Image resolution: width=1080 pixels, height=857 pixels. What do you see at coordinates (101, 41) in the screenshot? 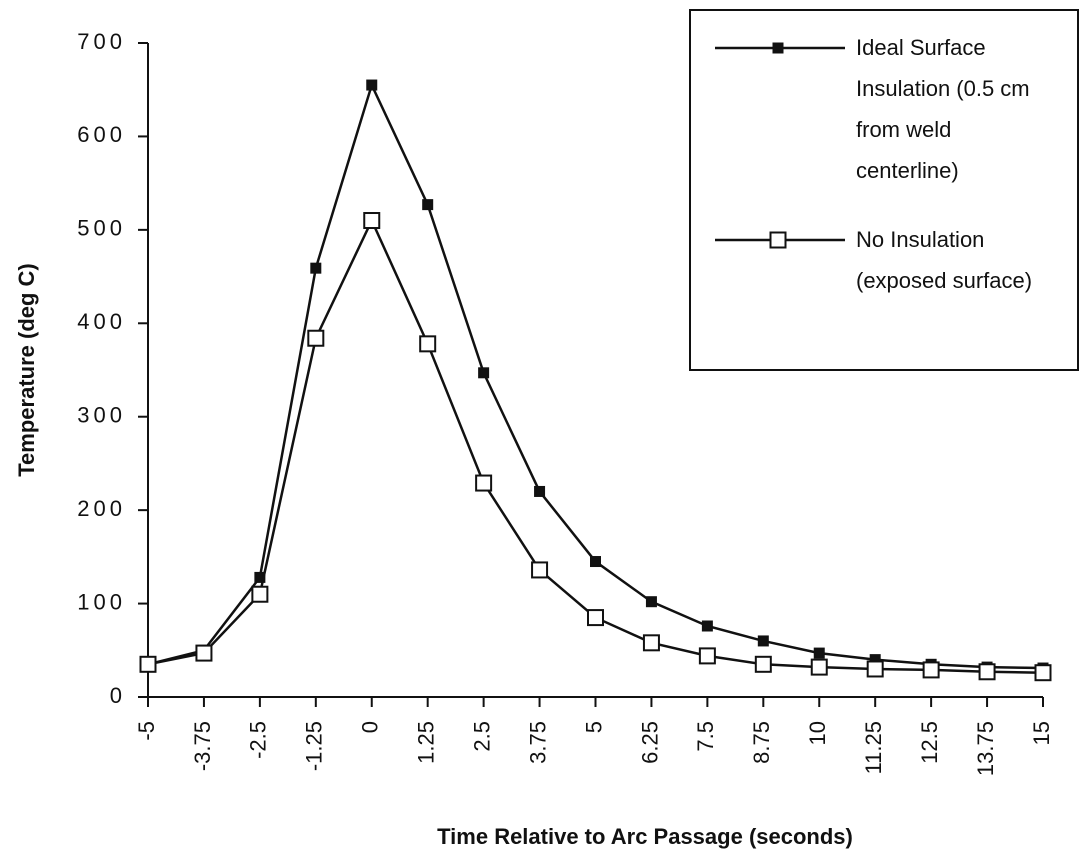
I see `y-tick-label: 700` at bounding box center [101, 41].